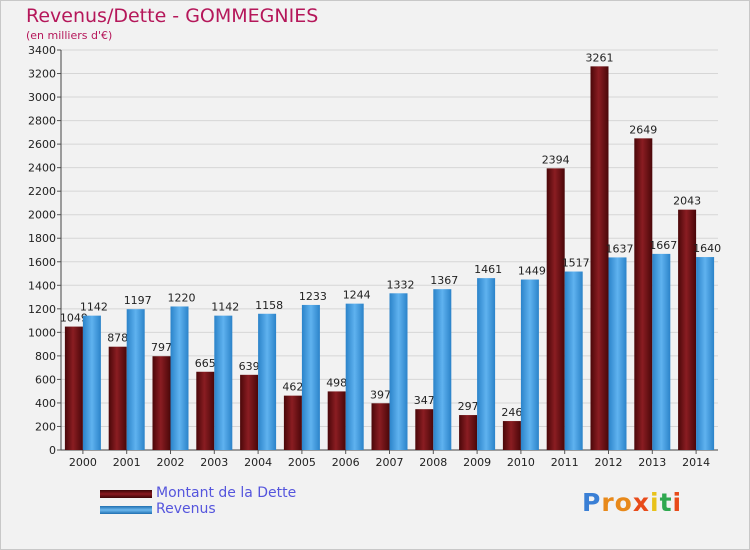 The width and height of the screenshot is (750, 550). Describe the element at coordinates (623, 502) in the screenshot. I see `logo-letter: o` at that location.